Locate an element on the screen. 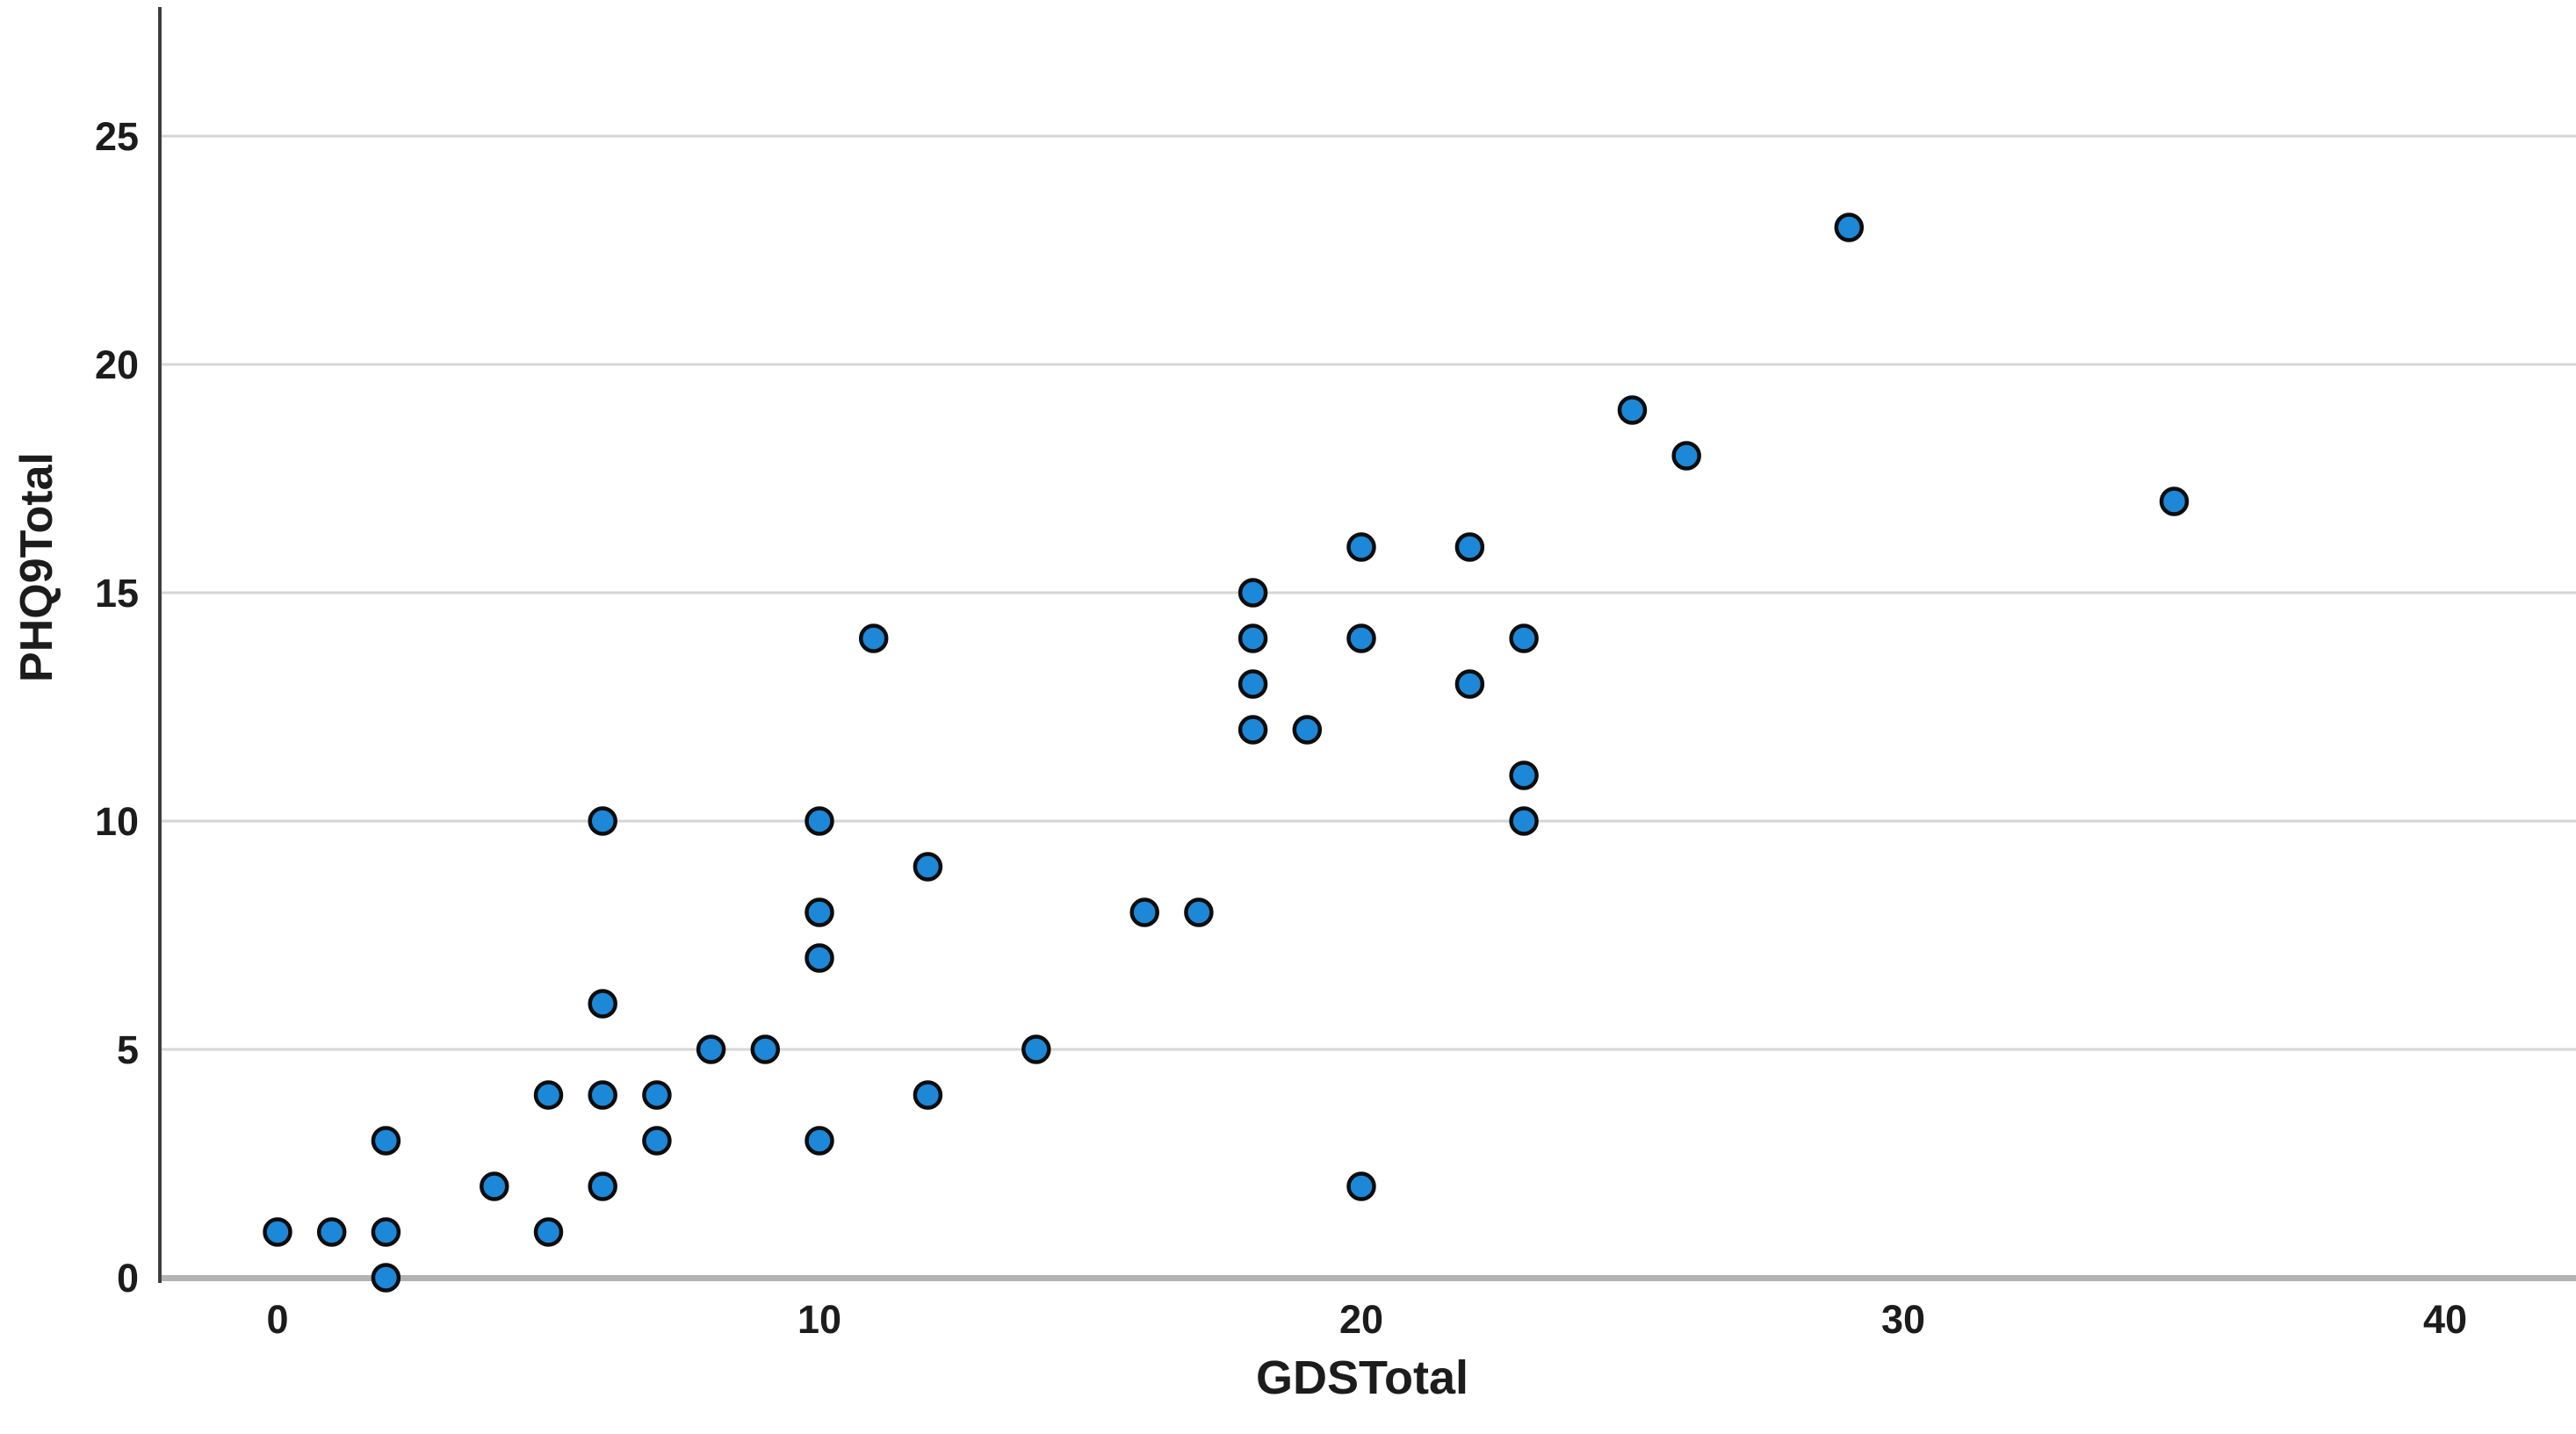 The width and height of the screenshot is (2576, 1434). x-axis-title: GDSTotal is located at coordinates (1362, 1377).